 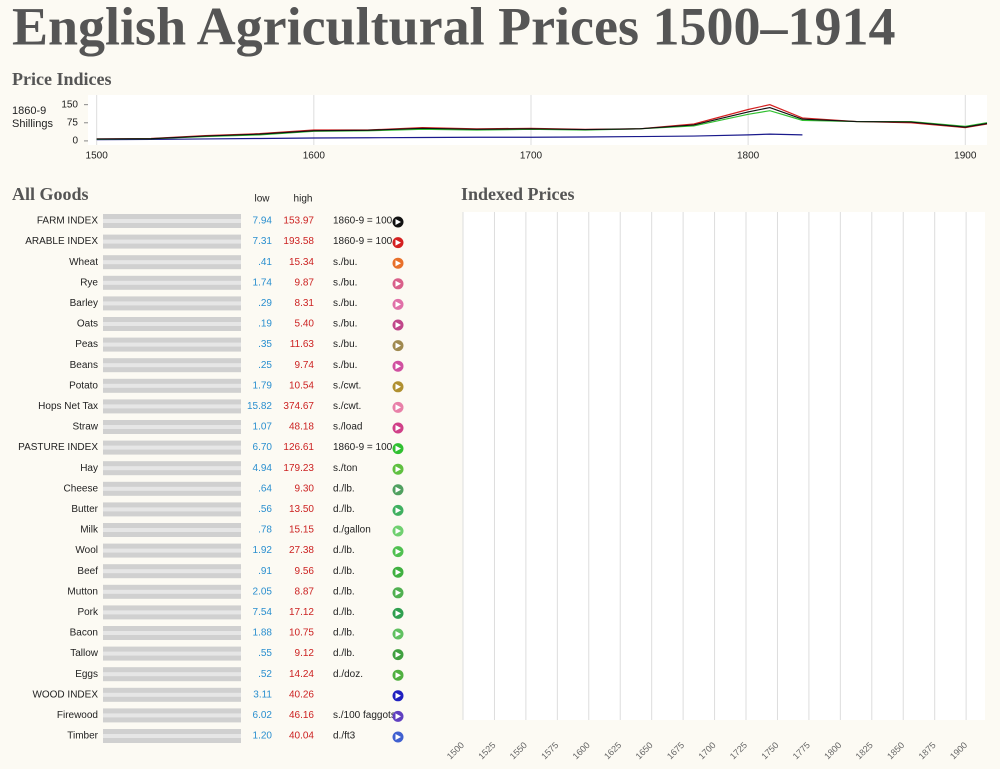 What do you see at coordinates (301, 550) in the screenshot?
I see `high-value: 27.38` at bounding box center [301, 550].